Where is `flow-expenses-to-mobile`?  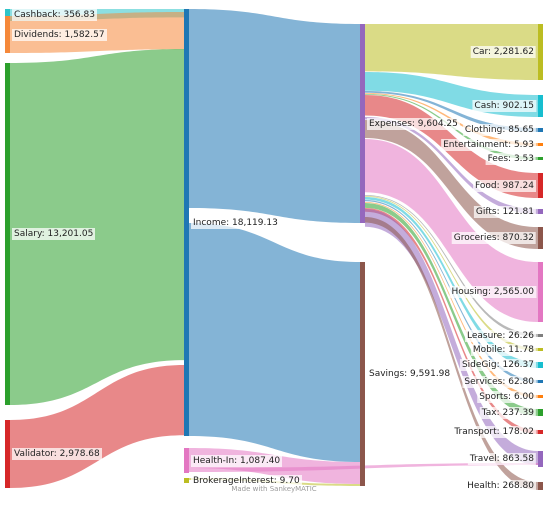 flow-expenses-to-mobile is located at coordinates (451, 273).